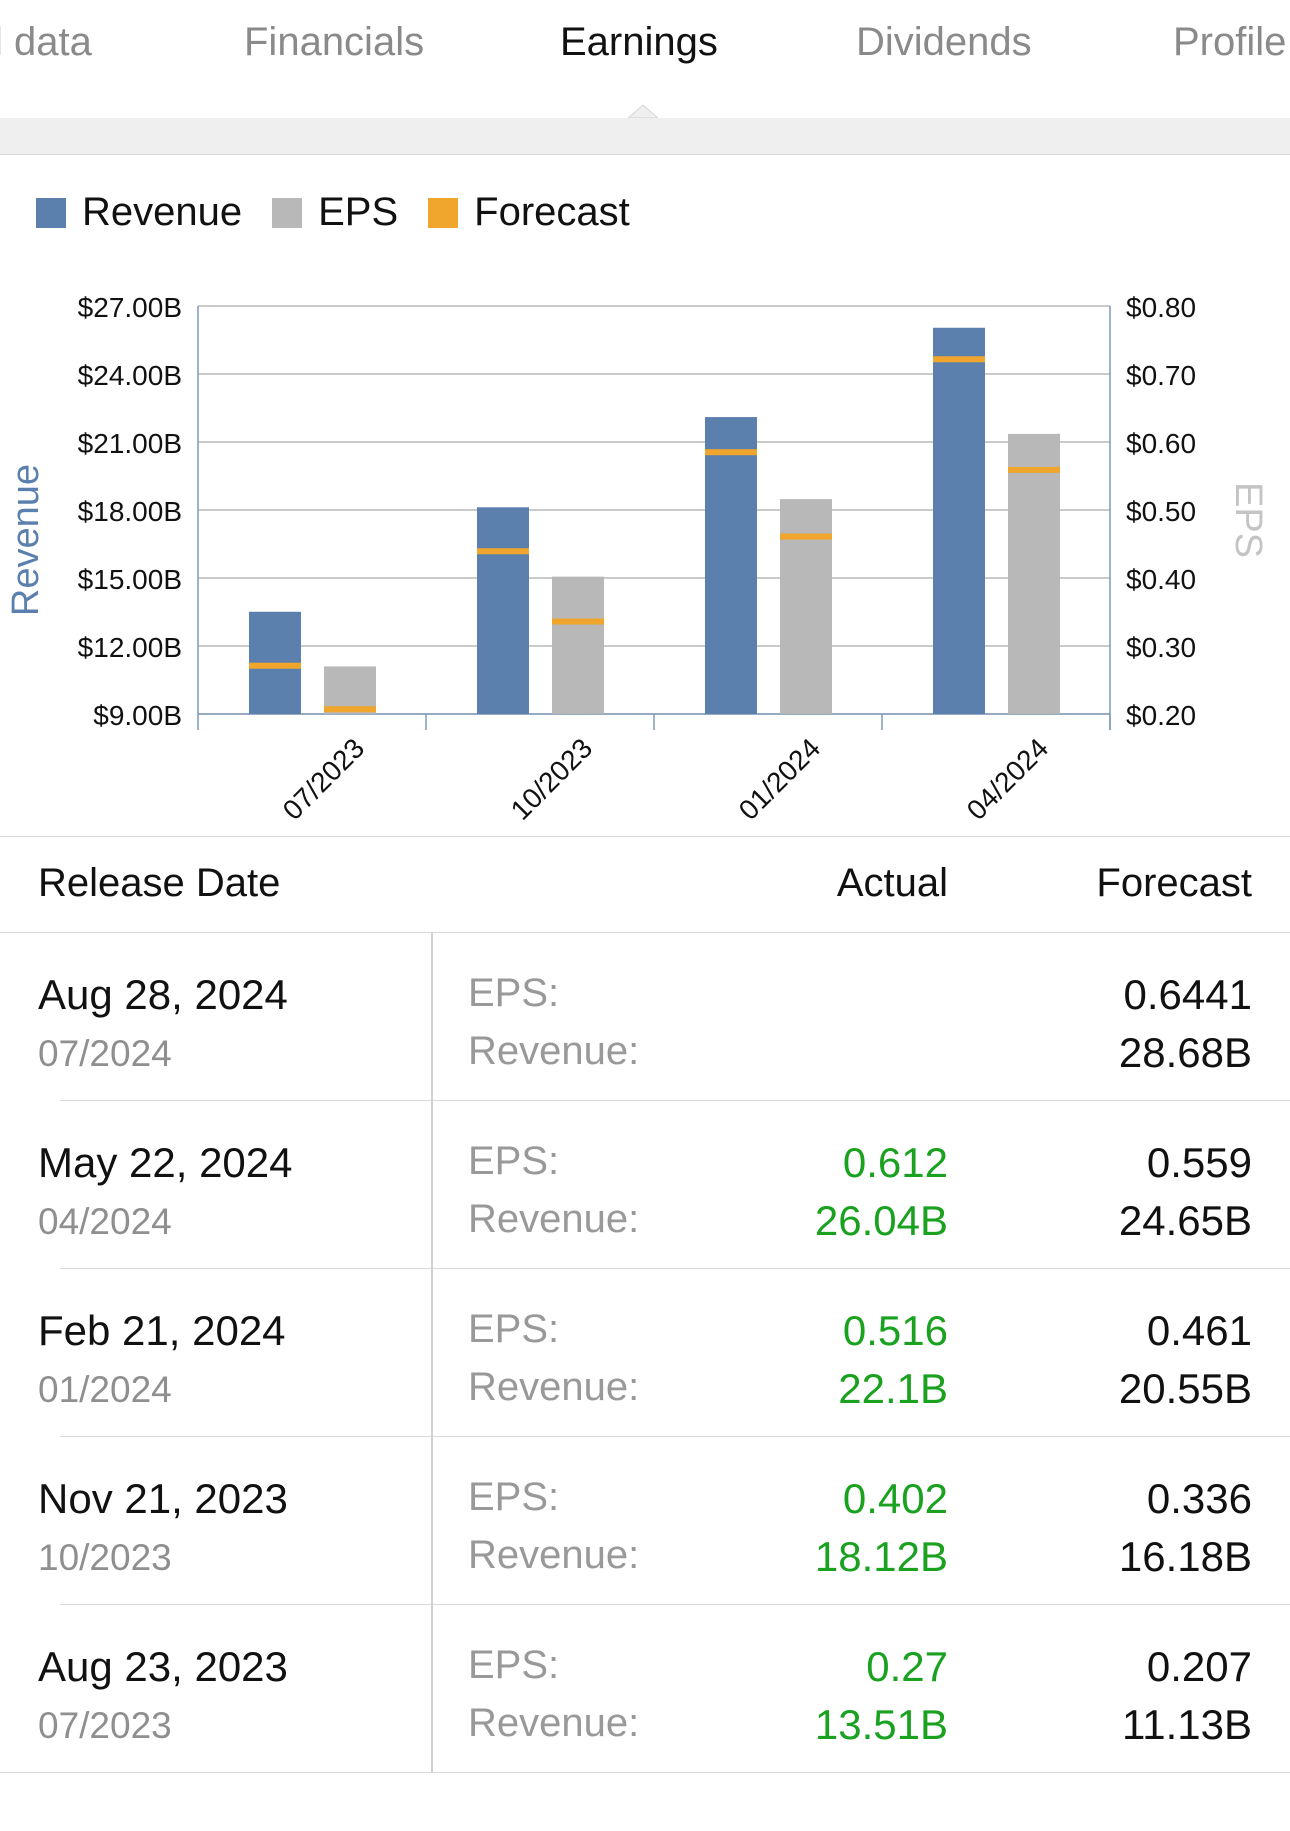 The width and height of the screenshot is (1290, 1831). What do you see at coordinates (163, 1498) in the screenshot?
I see `release-date: Nov 21, 2023` at bounding box center [163, 1498].